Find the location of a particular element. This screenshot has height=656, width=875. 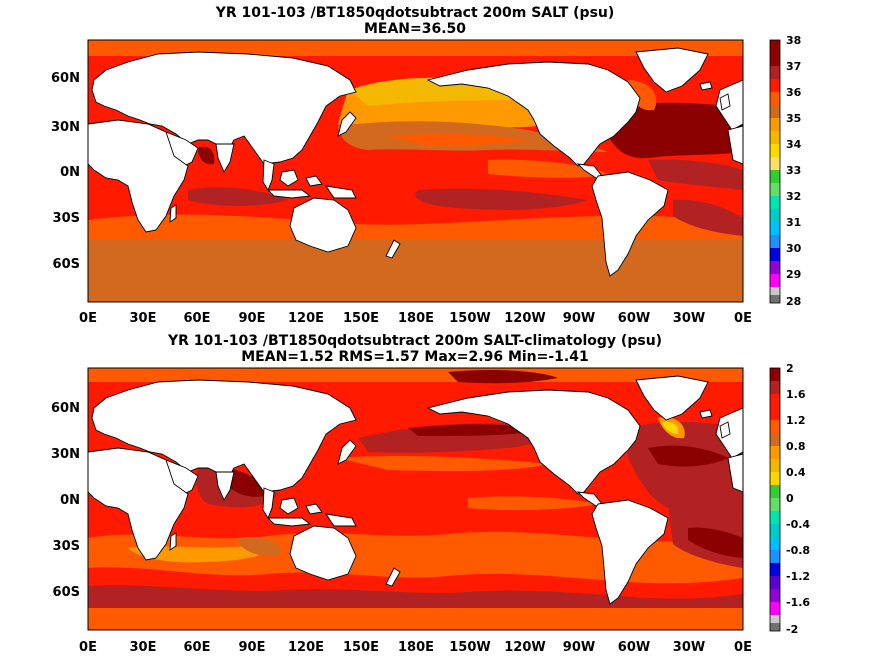

cb2-label: -1.2 is located at coordinates (798, 576).